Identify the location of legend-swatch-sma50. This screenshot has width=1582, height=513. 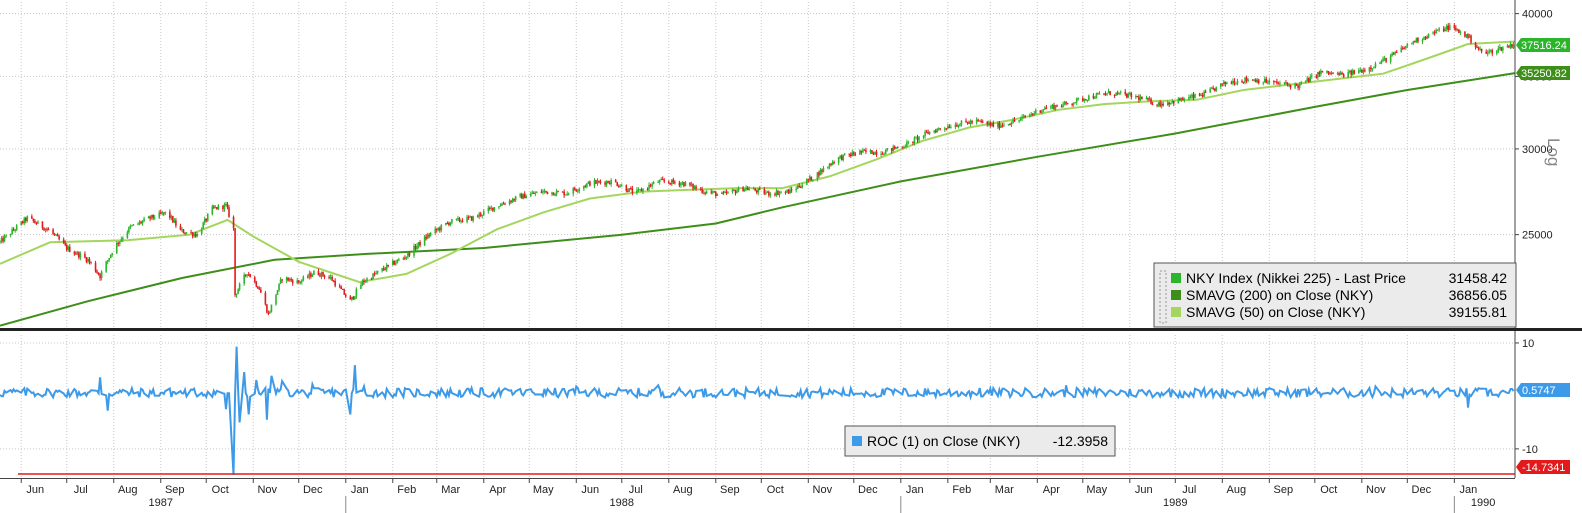
(1176, 312).